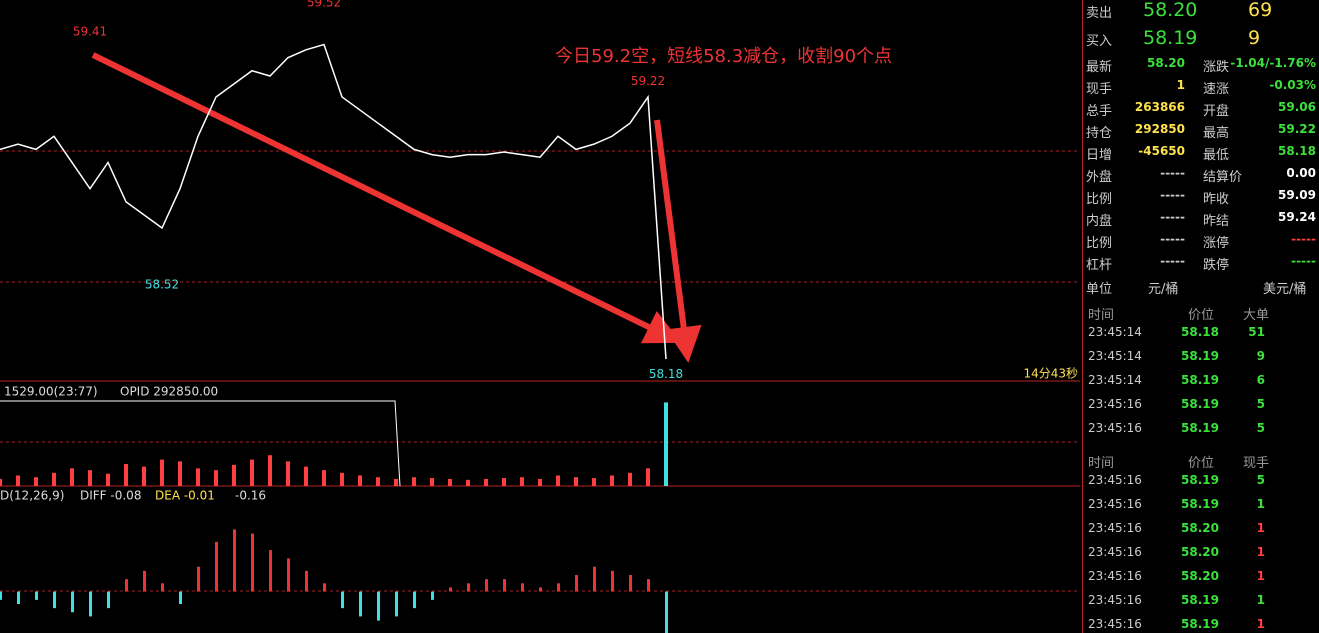 The height and width of the screenshot is (633, 1319). Describe the element at coordinates (723, 56) in the screenshot. I see `annotation: 今日59.2空，短线58.3减仓，收割90个点` at that location.